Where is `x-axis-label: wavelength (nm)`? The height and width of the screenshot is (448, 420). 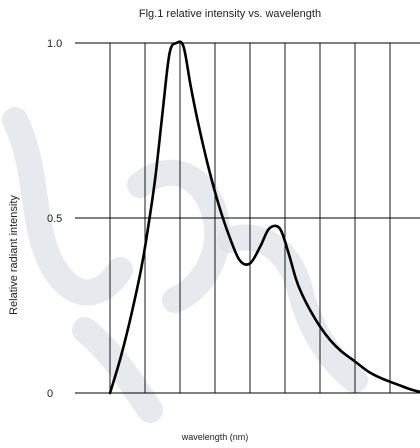
x-axis-label: wavelength (nm) is located at coordinates (215, 437).